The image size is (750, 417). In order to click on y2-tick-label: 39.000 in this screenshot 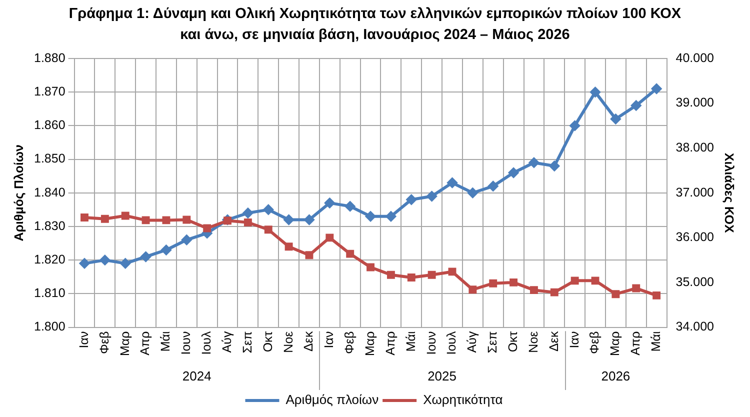, I will do `click(695, 103)`.